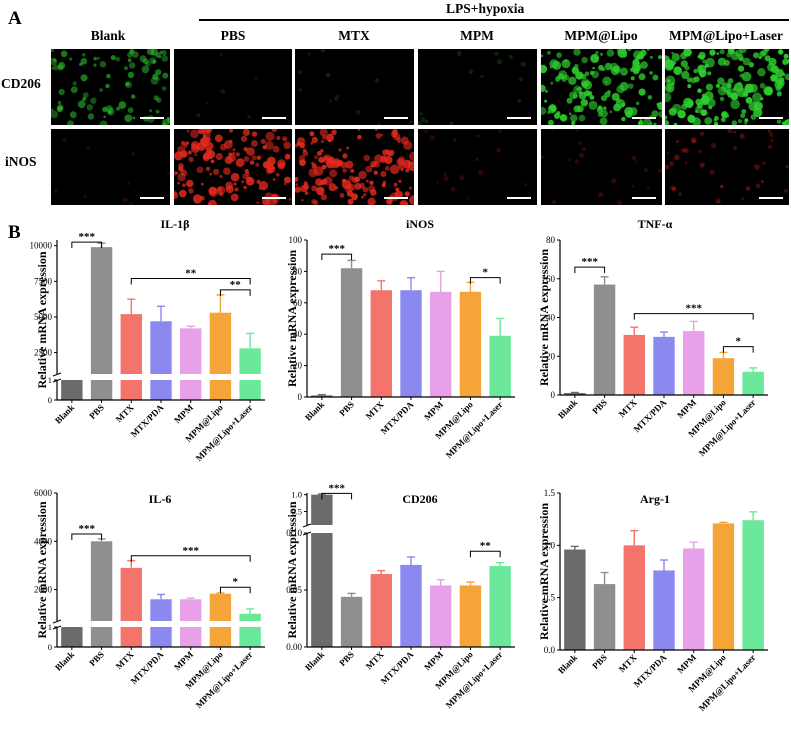 This screenshot has width=791, height=730. What do you see at coordinates (50, 400) in the screenshot?
I see `y-tick-label: 0` at bounding box center [50, 400].